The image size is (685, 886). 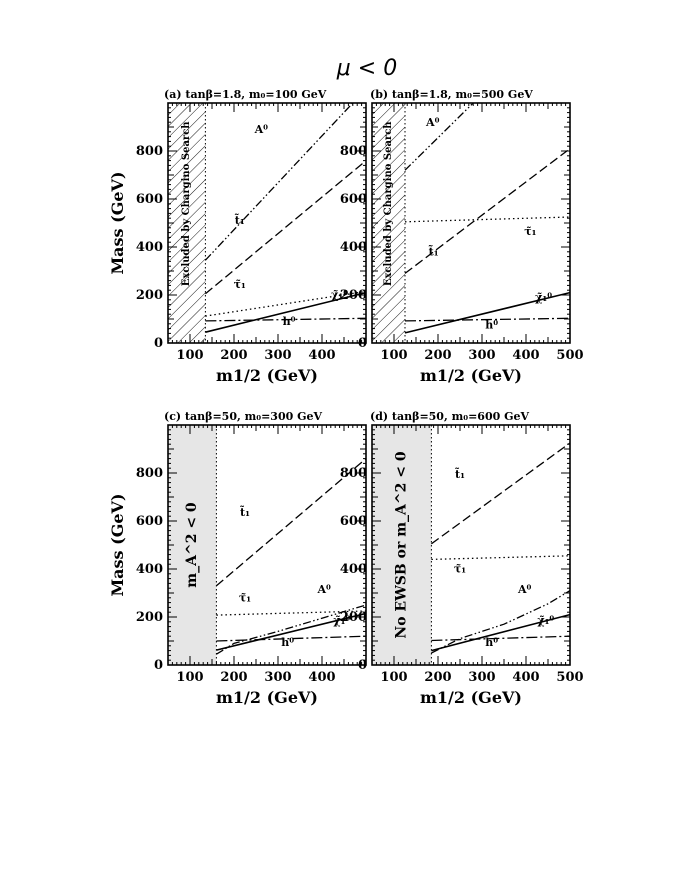 What do you see at coordinates (449, 416) in the screenshot?
I see `panel-title: (d) tanβ=50, m₀=600 GeV` at bounding box center [449, 416].